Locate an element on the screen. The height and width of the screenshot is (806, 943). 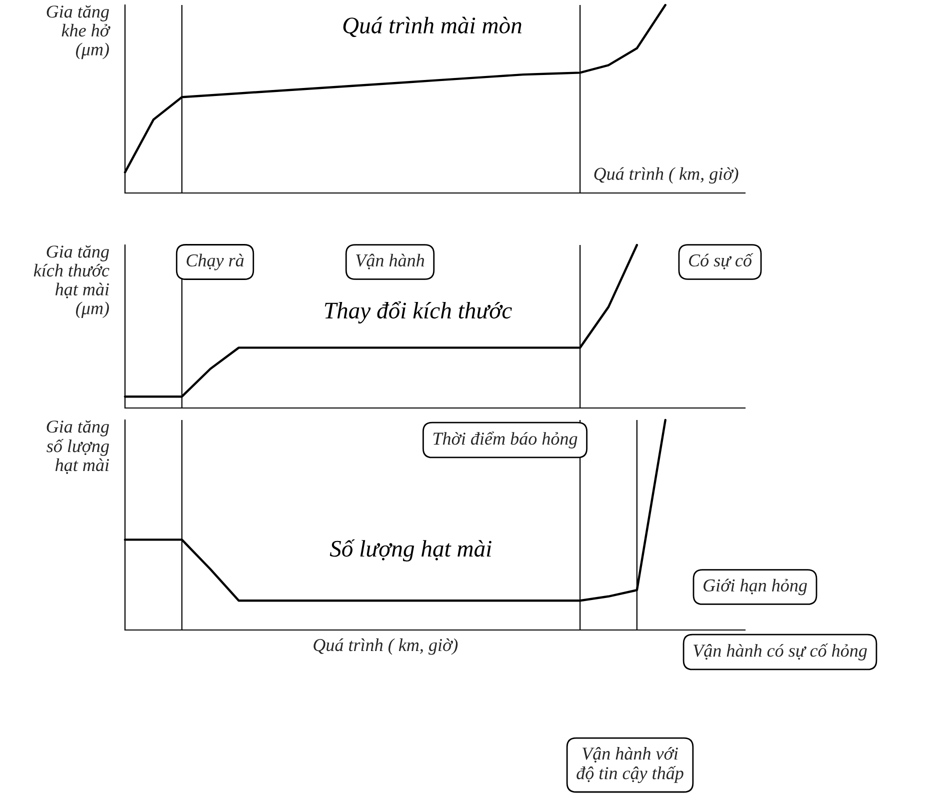
annotation: Giới hạn hỏng is located at coordinates (755, 587).